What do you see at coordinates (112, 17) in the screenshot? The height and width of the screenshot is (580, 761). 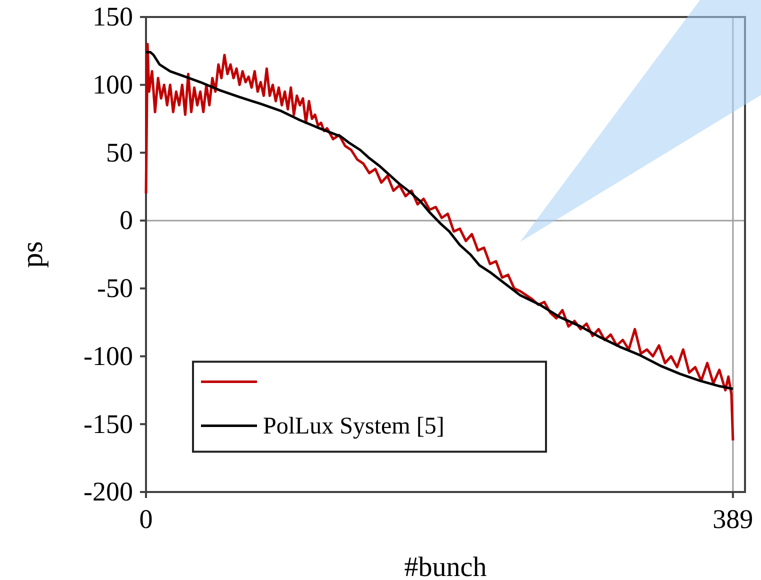 I see `y-tick-label: 150` at bounding box center [112, 17].